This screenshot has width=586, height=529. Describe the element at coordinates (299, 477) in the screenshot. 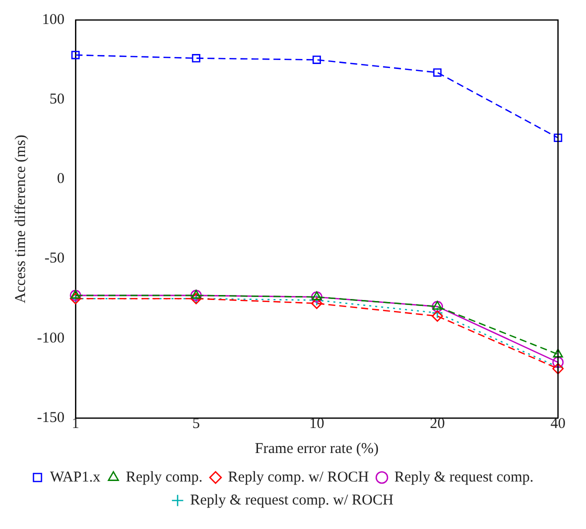

I see `legend-label: Reply comp. w/ ROCH` at that location.